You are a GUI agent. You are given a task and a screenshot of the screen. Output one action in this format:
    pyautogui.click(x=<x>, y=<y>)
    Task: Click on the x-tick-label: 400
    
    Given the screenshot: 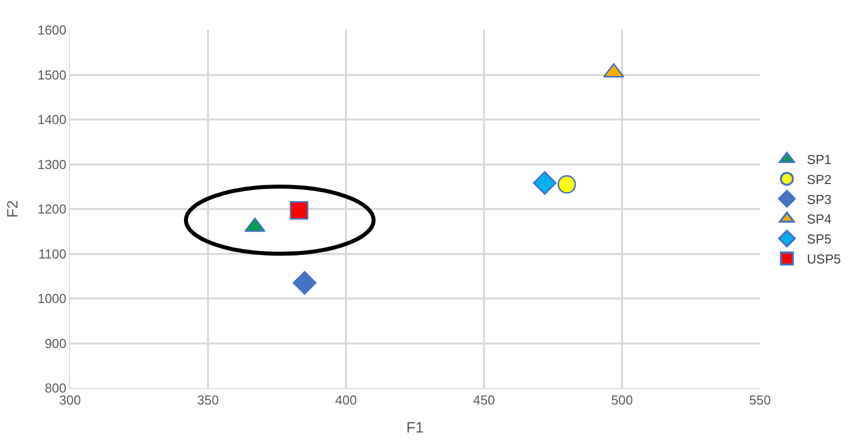 What is the action you would take?
    pyautogui.click(x=346, y=400)
    